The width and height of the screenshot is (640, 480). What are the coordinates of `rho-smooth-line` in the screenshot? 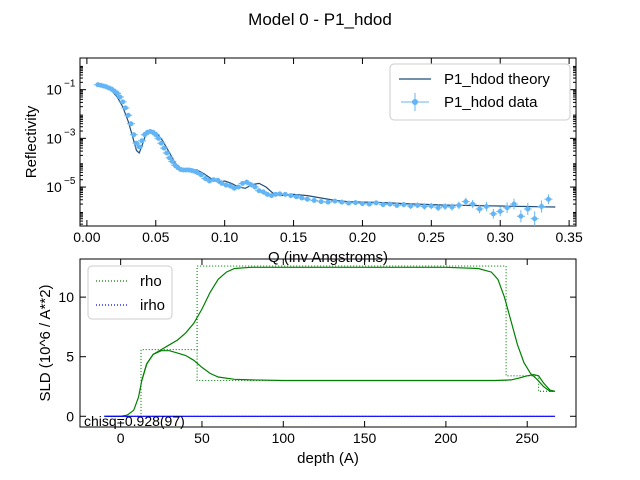 It's located at (348, 371).